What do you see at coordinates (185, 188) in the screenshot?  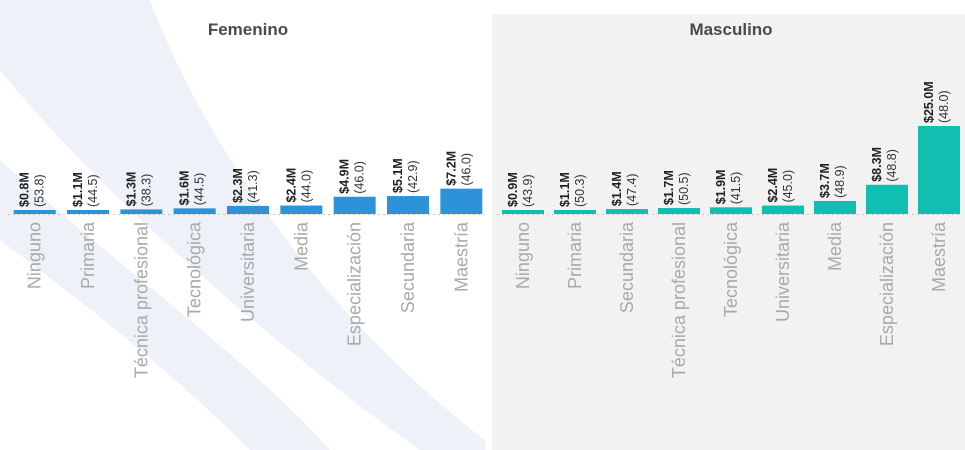 I see `female-value-label-3: $1.6M` at bounding box center [185, 188].